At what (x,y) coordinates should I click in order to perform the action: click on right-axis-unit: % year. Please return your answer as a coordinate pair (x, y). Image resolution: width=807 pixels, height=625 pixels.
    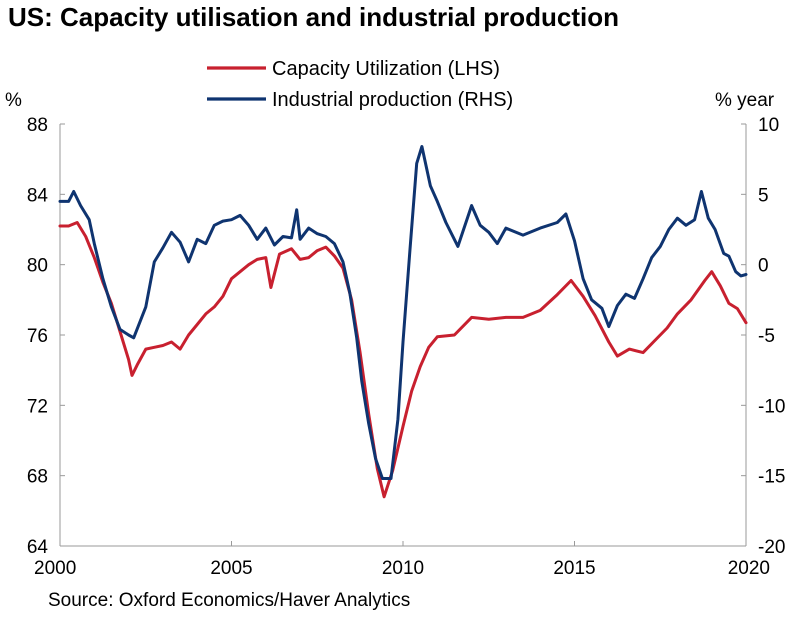
    Looking at the image, I should click on (745, 100).